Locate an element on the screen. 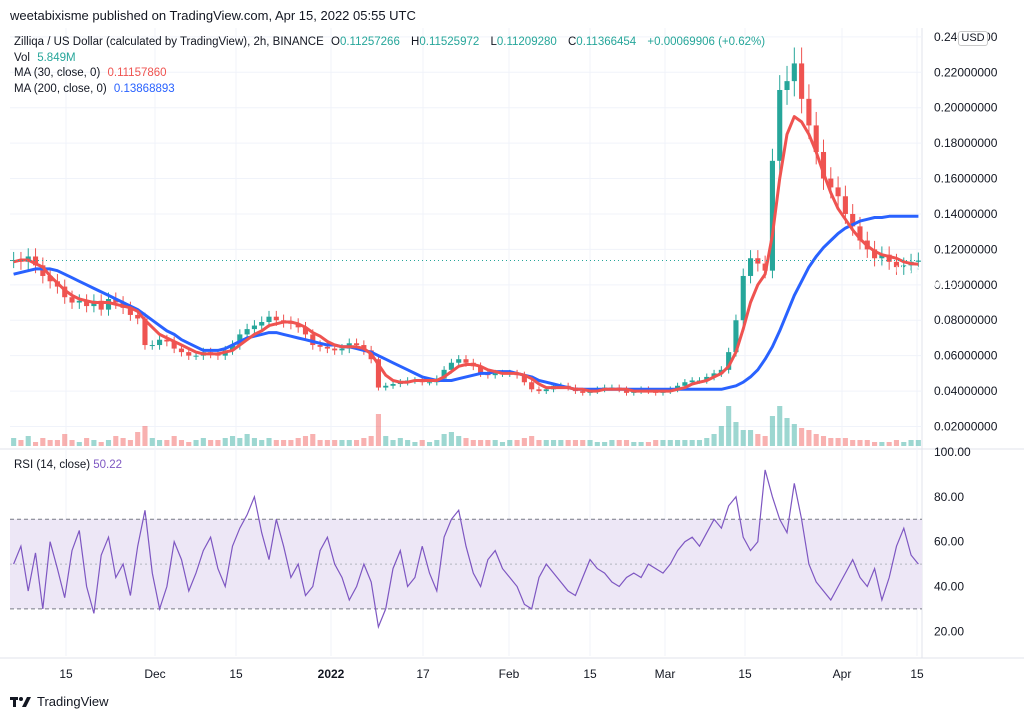 Image resolution: width=1024 pixels, height=718 pixels. footer-brand-label: TradingView is located at coordinates (73, 701).